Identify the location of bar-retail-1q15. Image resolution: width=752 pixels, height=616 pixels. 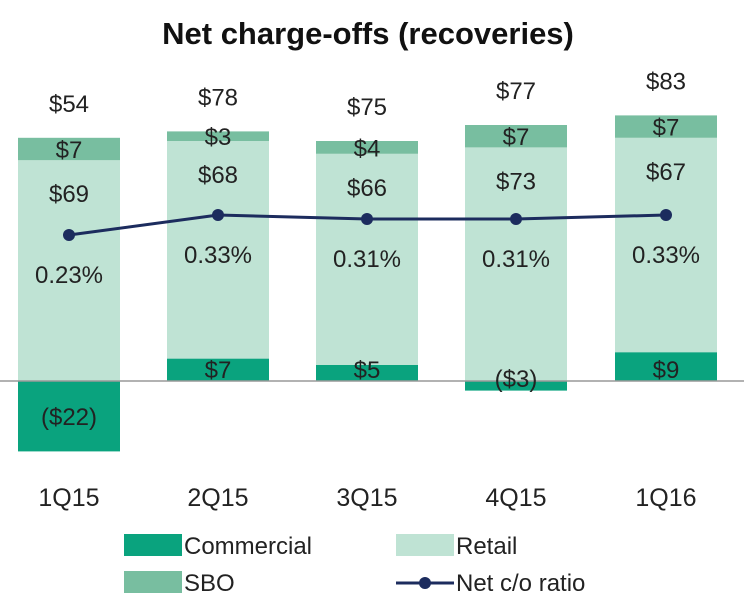
(69, 270).